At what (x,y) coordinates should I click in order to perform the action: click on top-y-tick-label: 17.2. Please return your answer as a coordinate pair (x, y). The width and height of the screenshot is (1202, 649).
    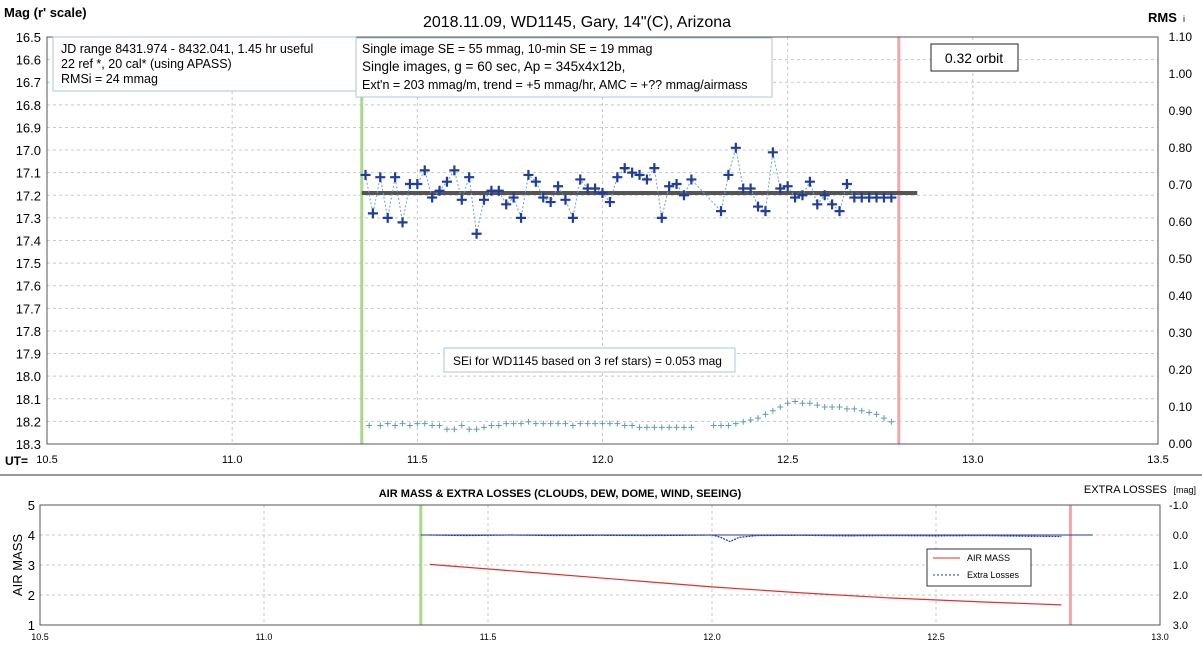
    Looking at the image, I should click on (28, 195).